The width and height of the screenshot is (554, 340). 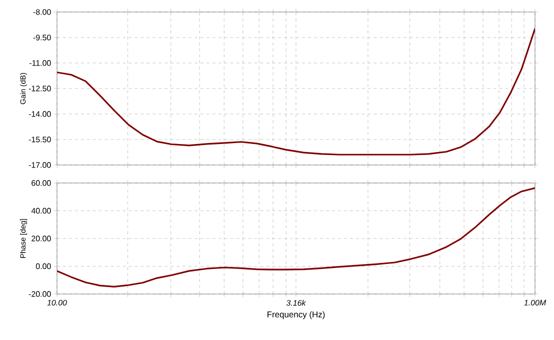 I want to click on x-axis-title: Frequency (Hz), so click(x=296, y=315).